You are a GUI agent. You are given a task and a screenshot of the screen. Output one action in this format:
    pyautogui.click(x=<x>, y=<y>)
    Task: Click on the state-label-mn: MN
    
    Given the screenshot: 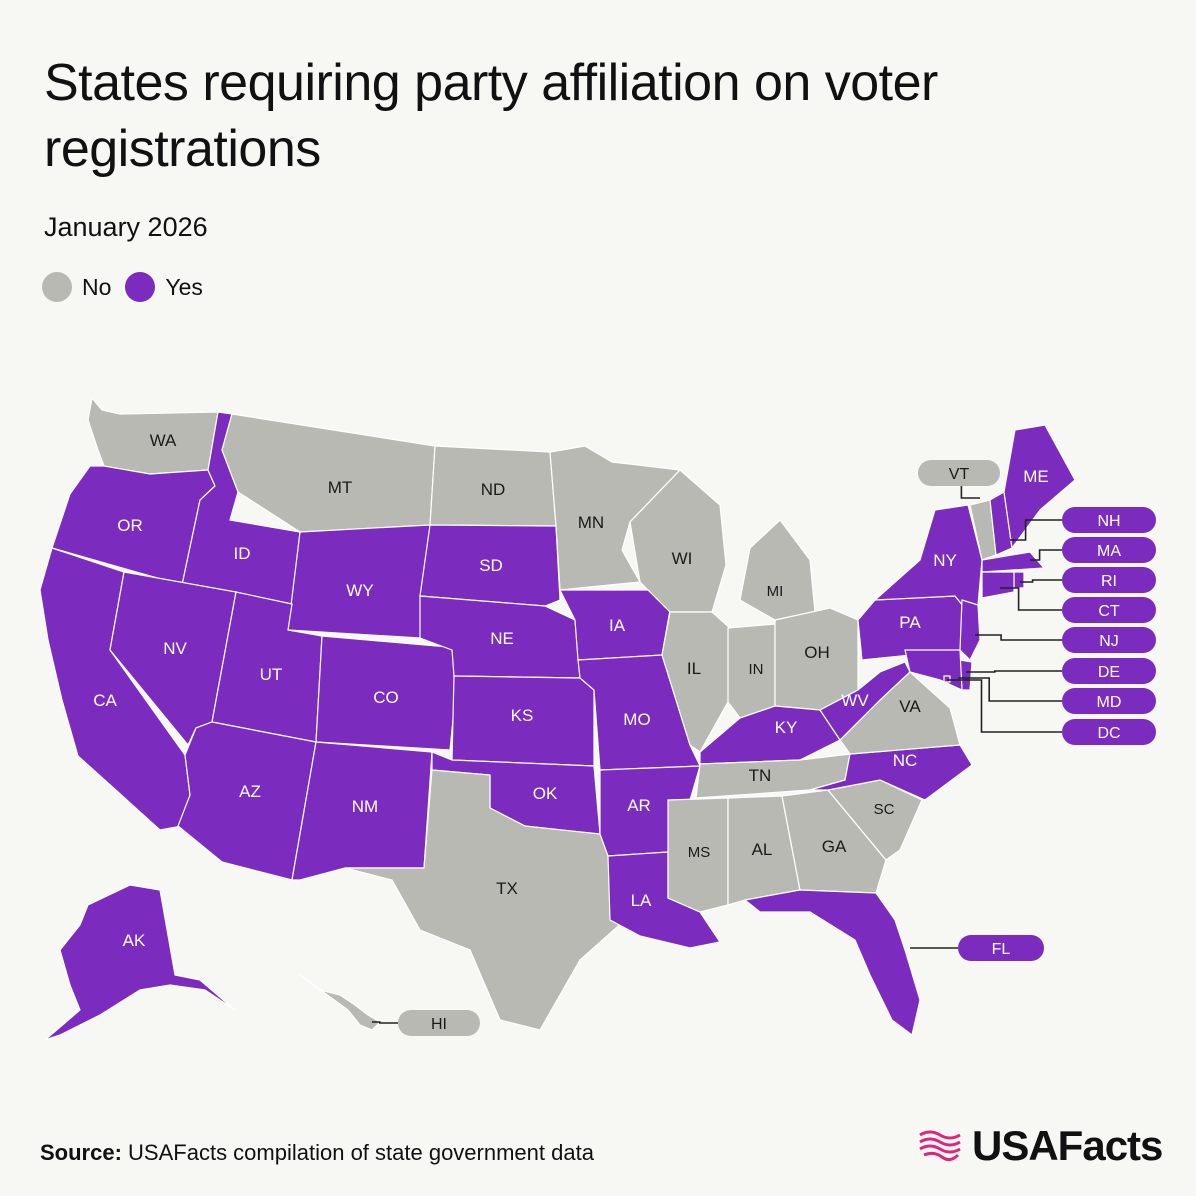 What is the action you would take?
    pyautogui.click(x=591, y=522)
    